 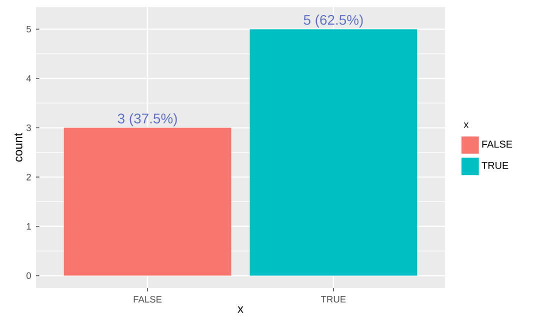 What do you see at coordinates (466, 125) in the screenshot?
I see `legend-title: x` at bounding box center [466, 125].